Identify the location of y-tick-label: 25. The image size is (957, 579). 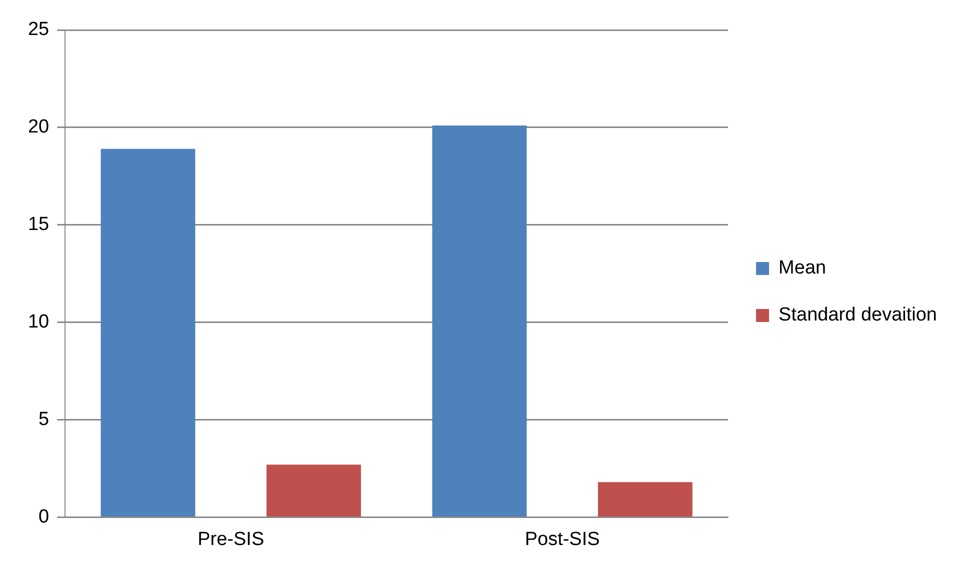
(39, 29).